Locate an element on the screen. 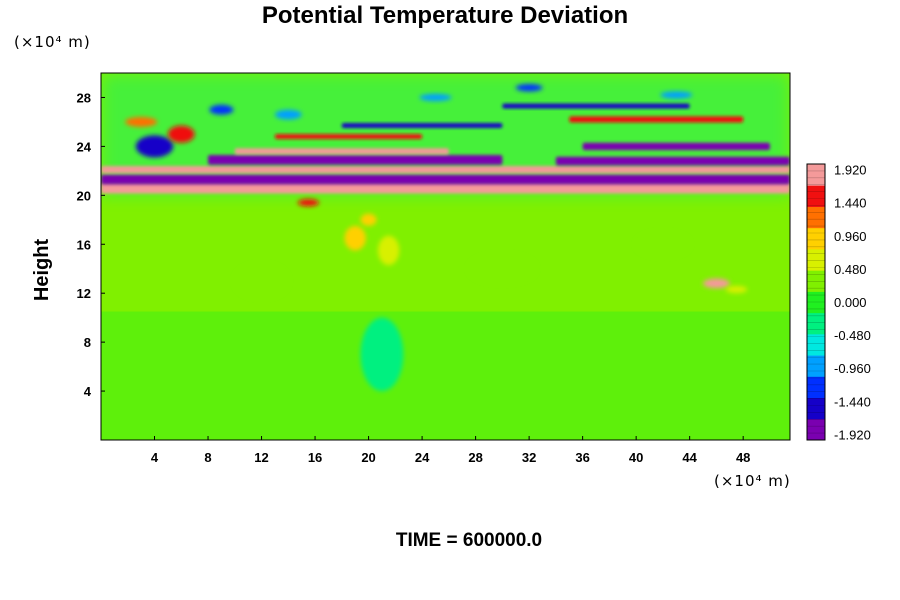  x-unit-label: (×10⁴ m) is located at coordinates (752, 481).